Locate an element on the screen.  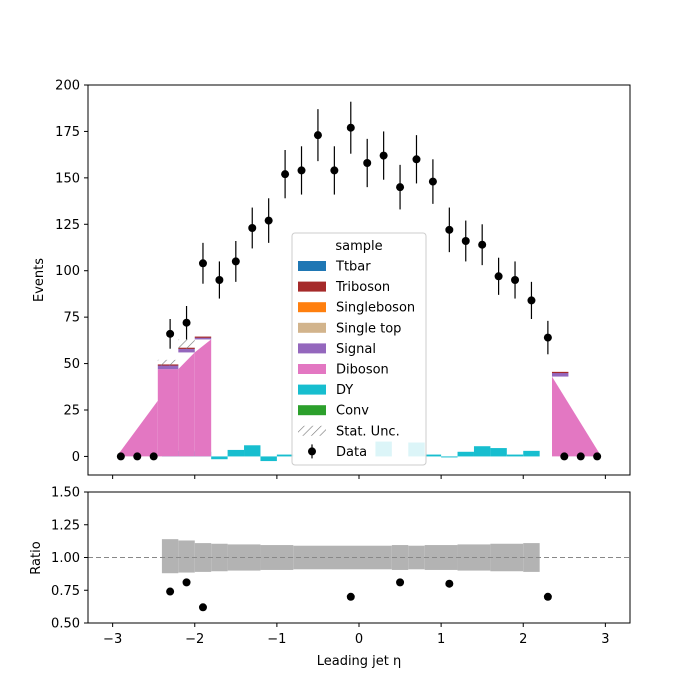
ratio-y-tick-label: 0.75 is located at coordinates (65, 591).